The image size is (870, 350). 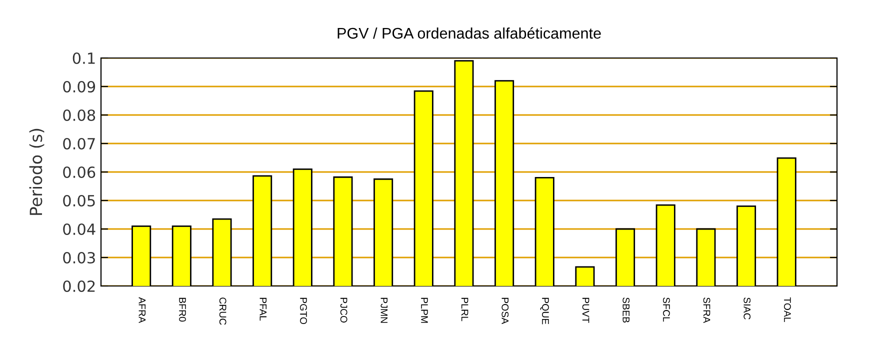 What do you see at coordinates (666, 310) in the screenshot?
I see `x-tick-label: SFCL` at bounding box center [666, 310].